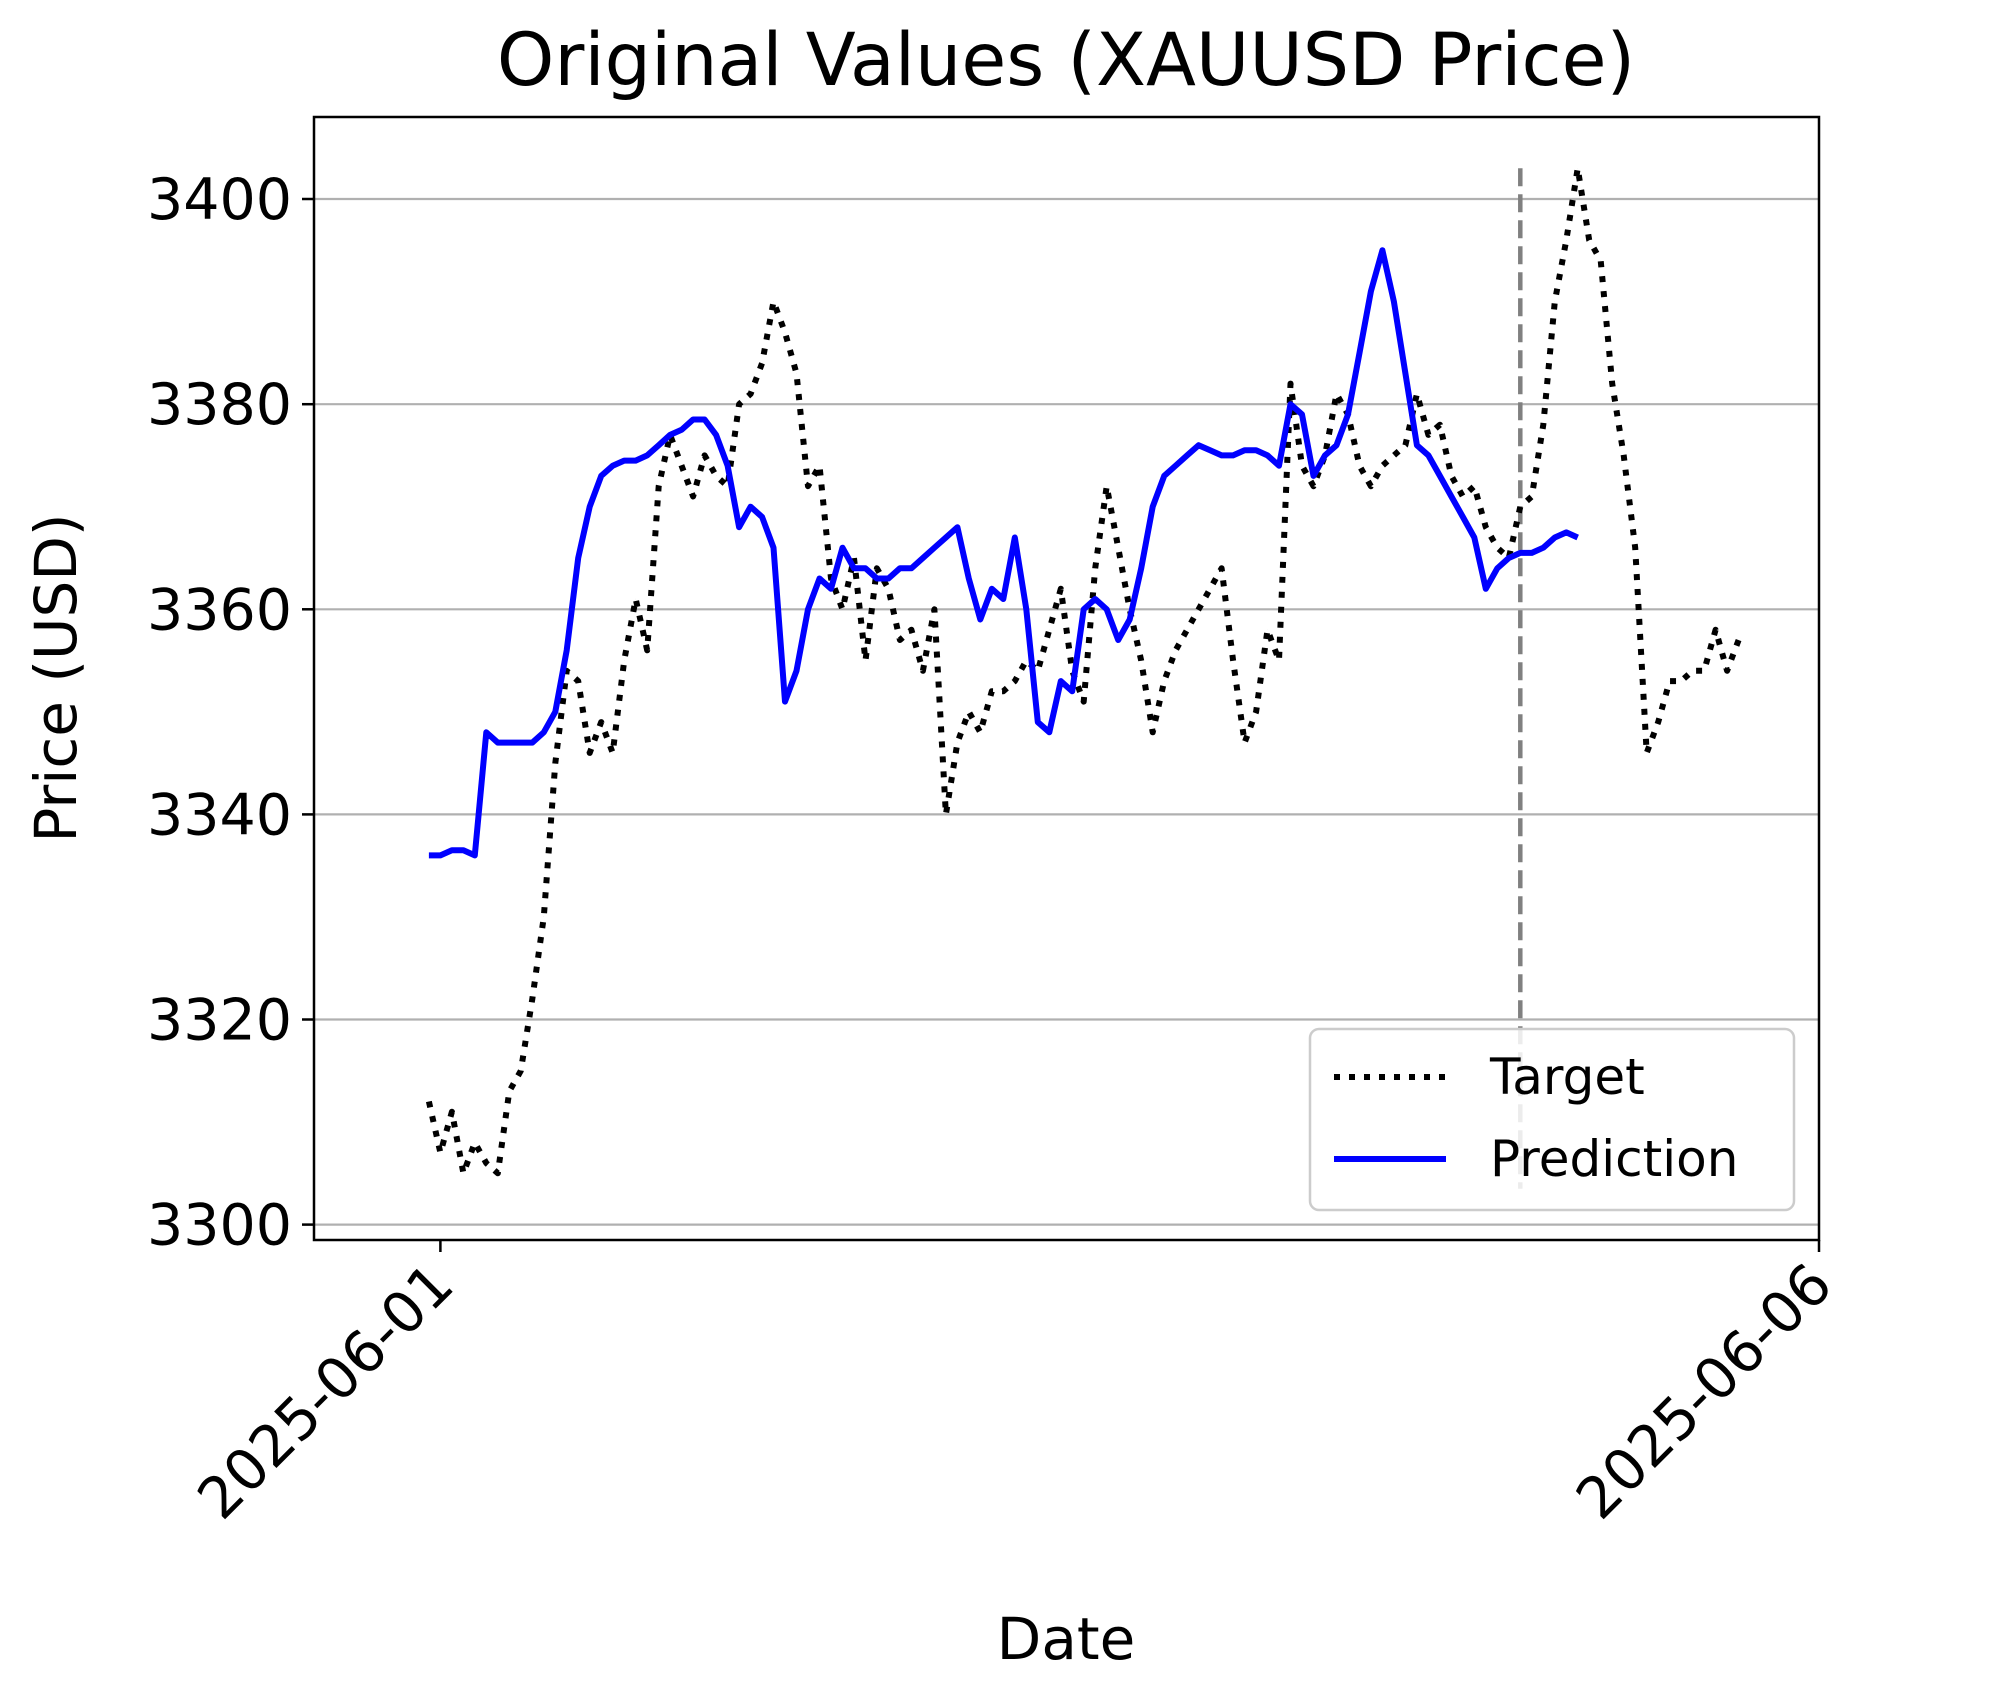  What do you see at coordinates (1614, 1159) in the screenshot?
I see `legend-label-prediction: Prediction` at bounding box center [1614, 1159].